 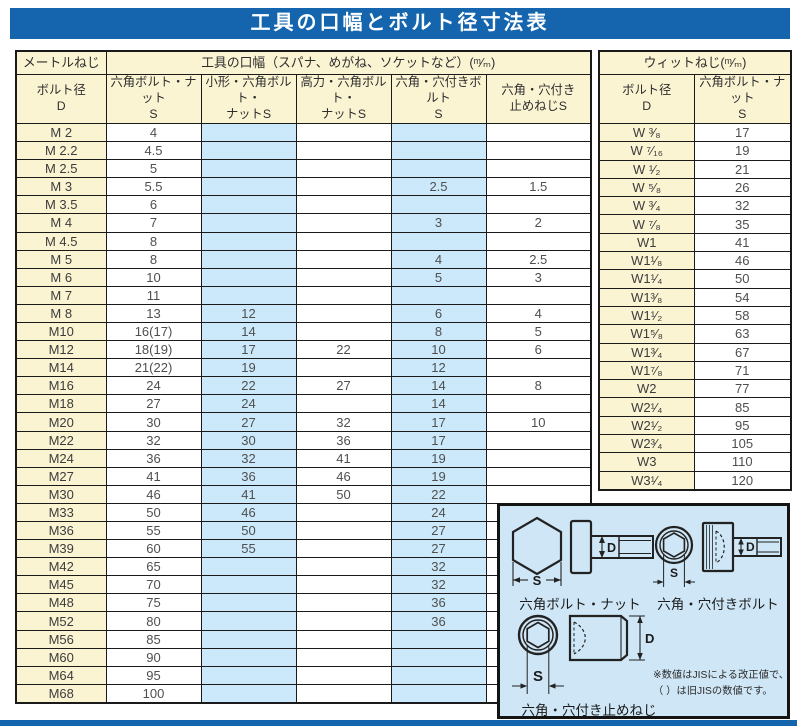 I want to click on table-row: W ¹⁄₂ 21, so click(x=695, y=169).